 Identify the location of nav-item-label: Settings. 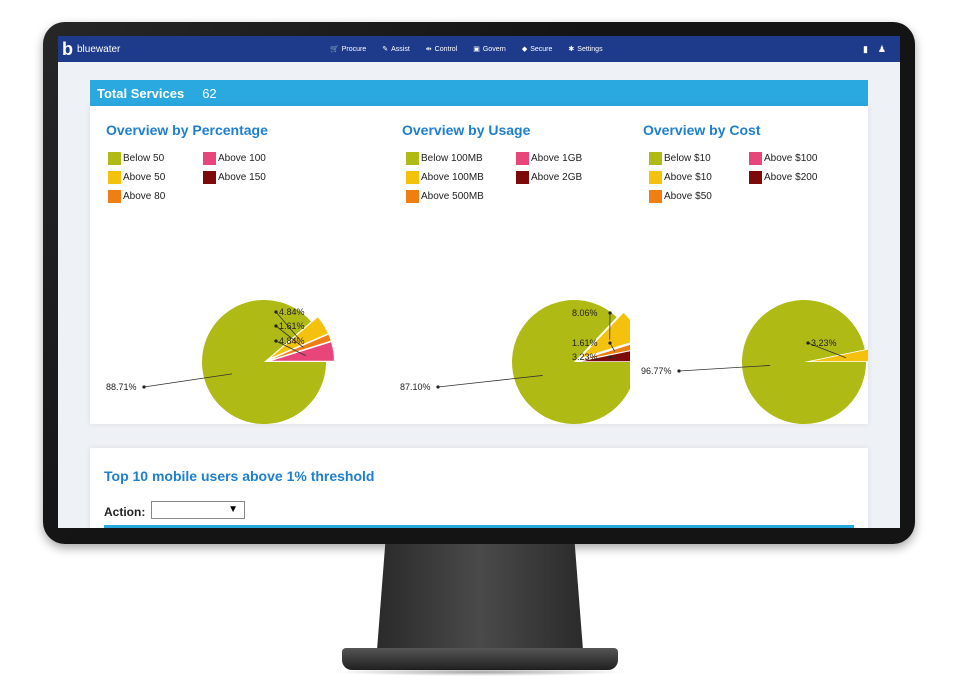
(590, 49).